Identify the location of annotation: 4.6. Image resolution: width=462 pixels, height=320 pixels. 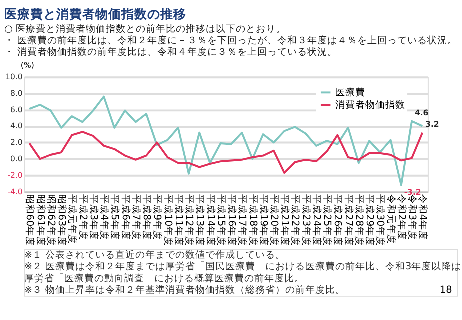
(421, 113).